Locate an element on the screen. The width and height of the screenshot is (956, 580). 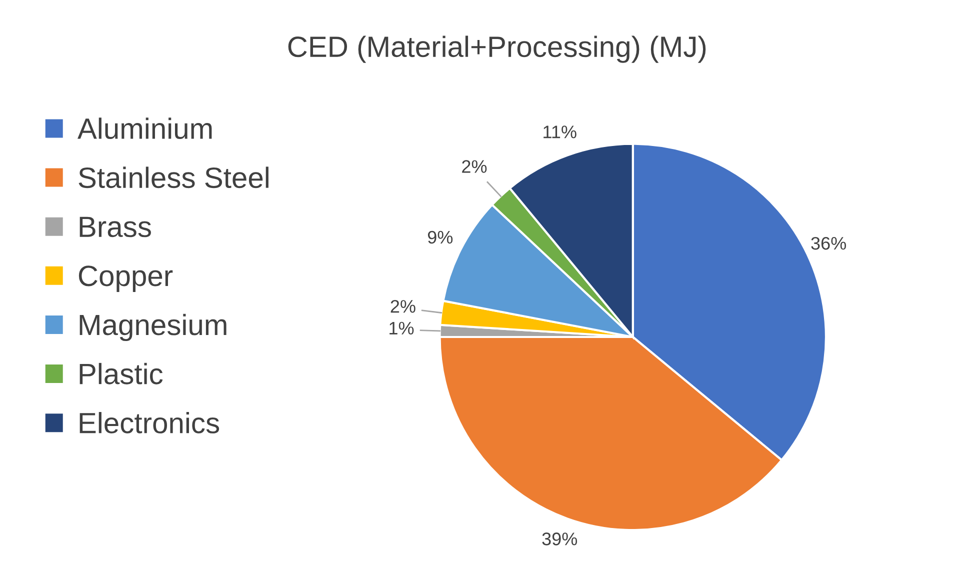
data-label: 39% is located at coordinates (560, 539).